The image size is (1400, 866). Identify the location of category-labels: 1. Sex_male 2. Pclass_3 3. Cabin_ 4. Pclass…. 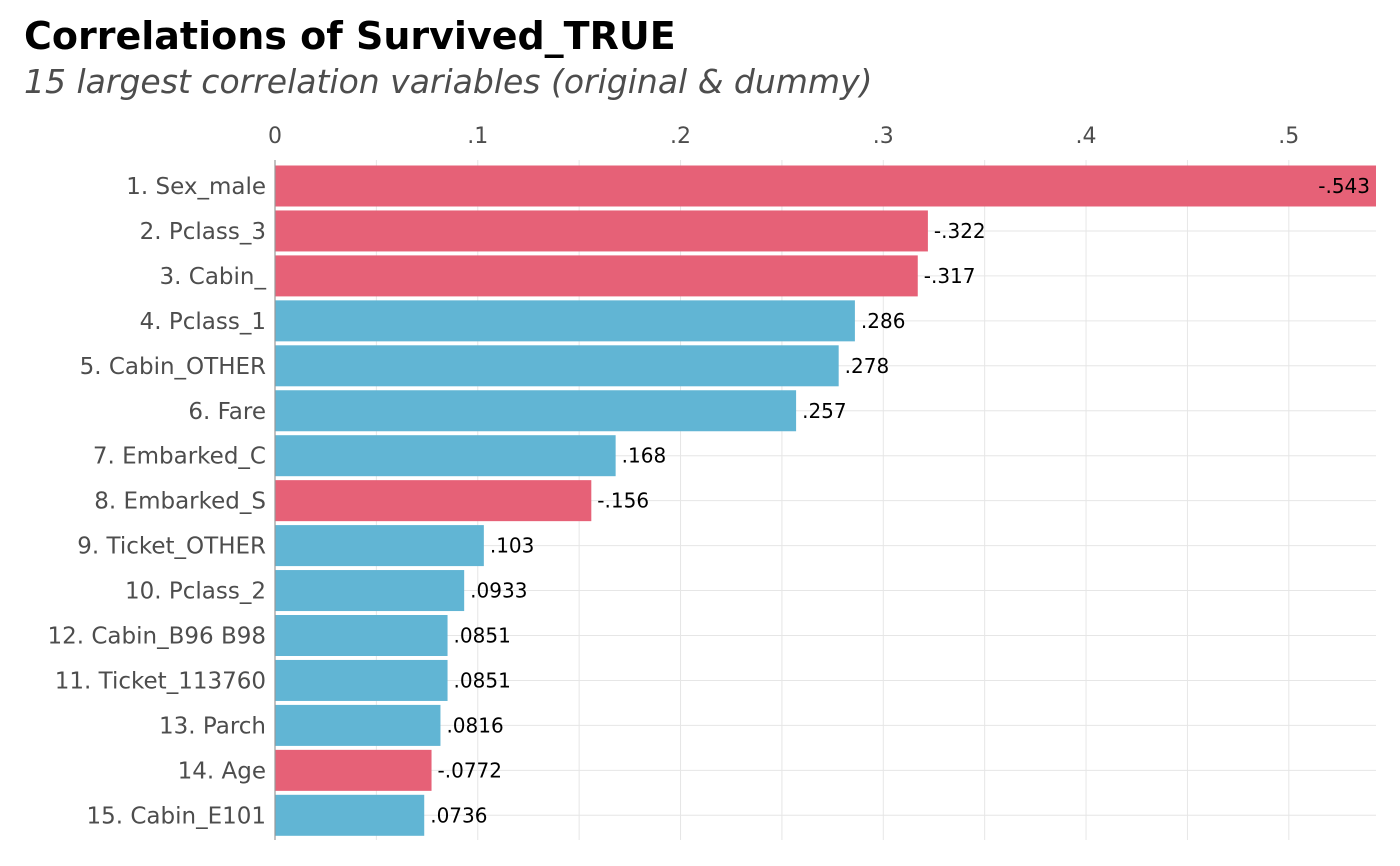
(156, 501).